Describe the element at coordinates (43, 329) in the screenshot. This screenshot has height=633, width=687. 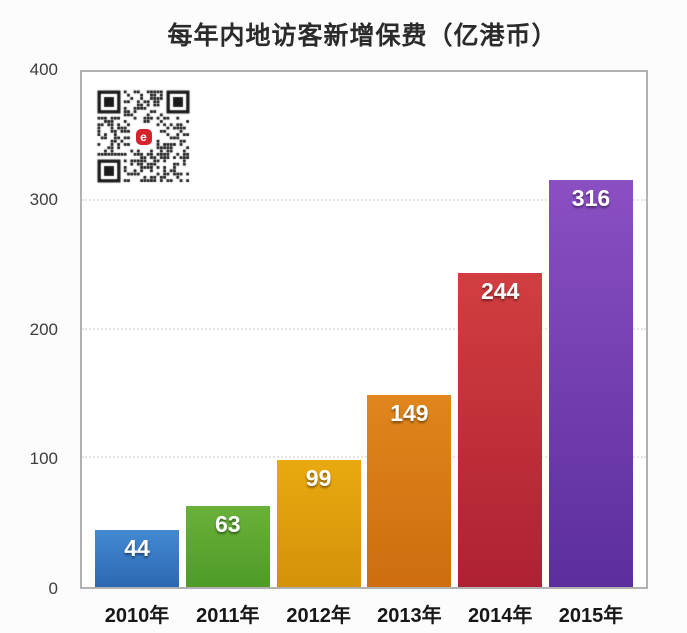
I see `y-tick-label-200: 200` at that location.